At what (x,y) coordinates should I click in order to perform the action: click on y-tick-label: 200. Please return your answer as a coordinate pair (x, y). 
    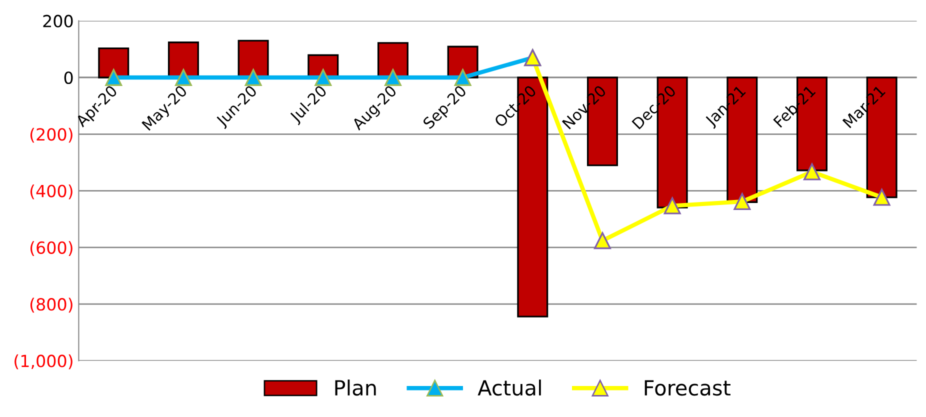
    Looking at the image, I should click on (58, 21).